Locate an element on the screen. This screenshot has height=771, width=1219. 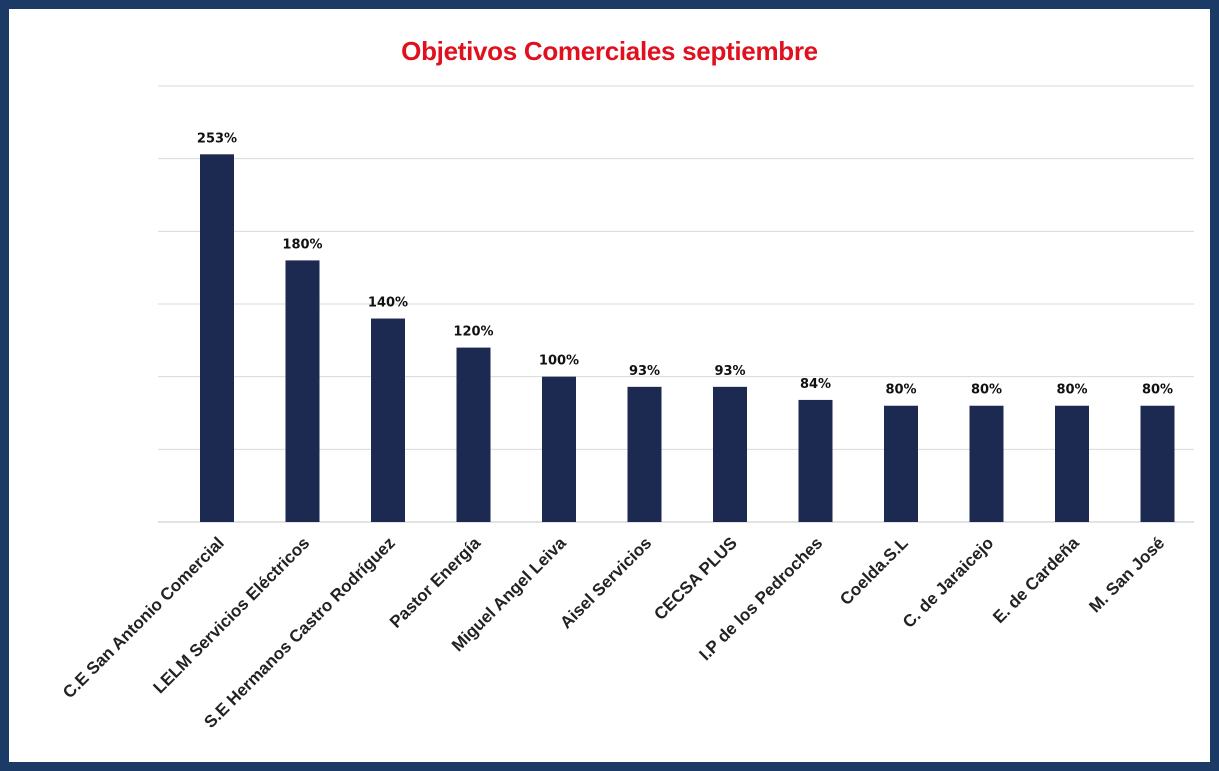
data-label: 120% is located at coordinates (473, 332).